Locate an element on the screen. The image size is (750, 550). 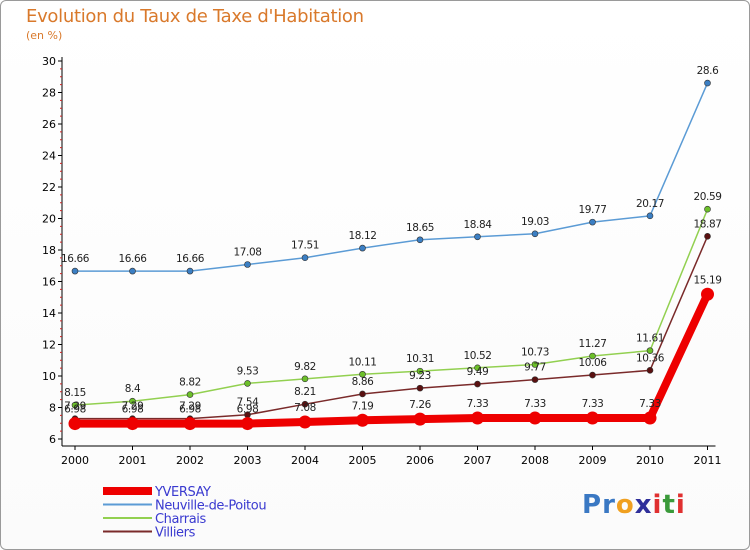
data-label: 19.77 is located at coordinates (592, 210).